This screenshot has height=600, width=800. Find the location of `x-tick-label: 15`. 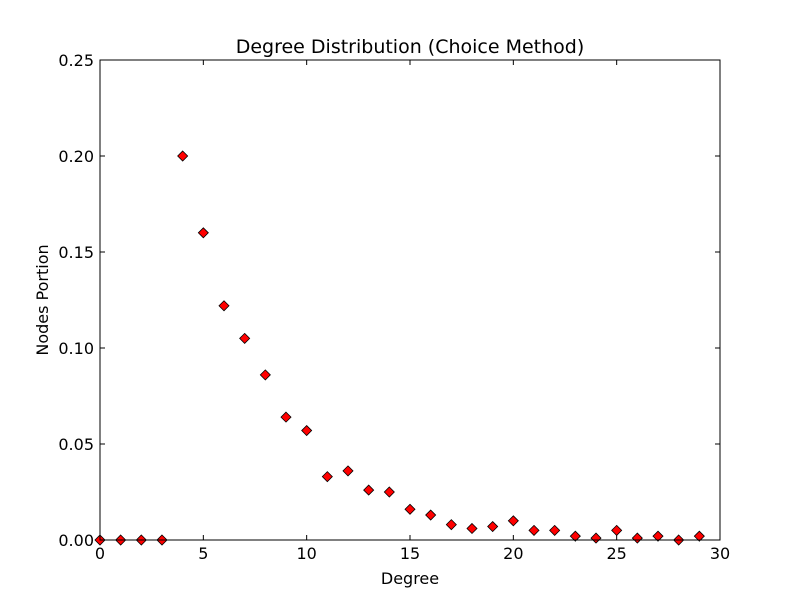

x-tick-label: 15 is located at coordinates (410, 553).